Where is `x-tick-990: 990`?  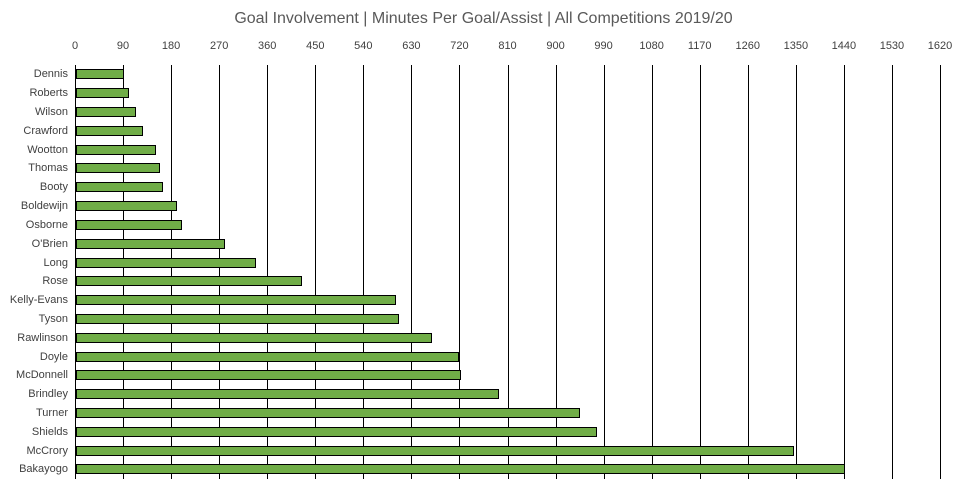 x-tick-990: 990 is located at coordinates (603, 46).